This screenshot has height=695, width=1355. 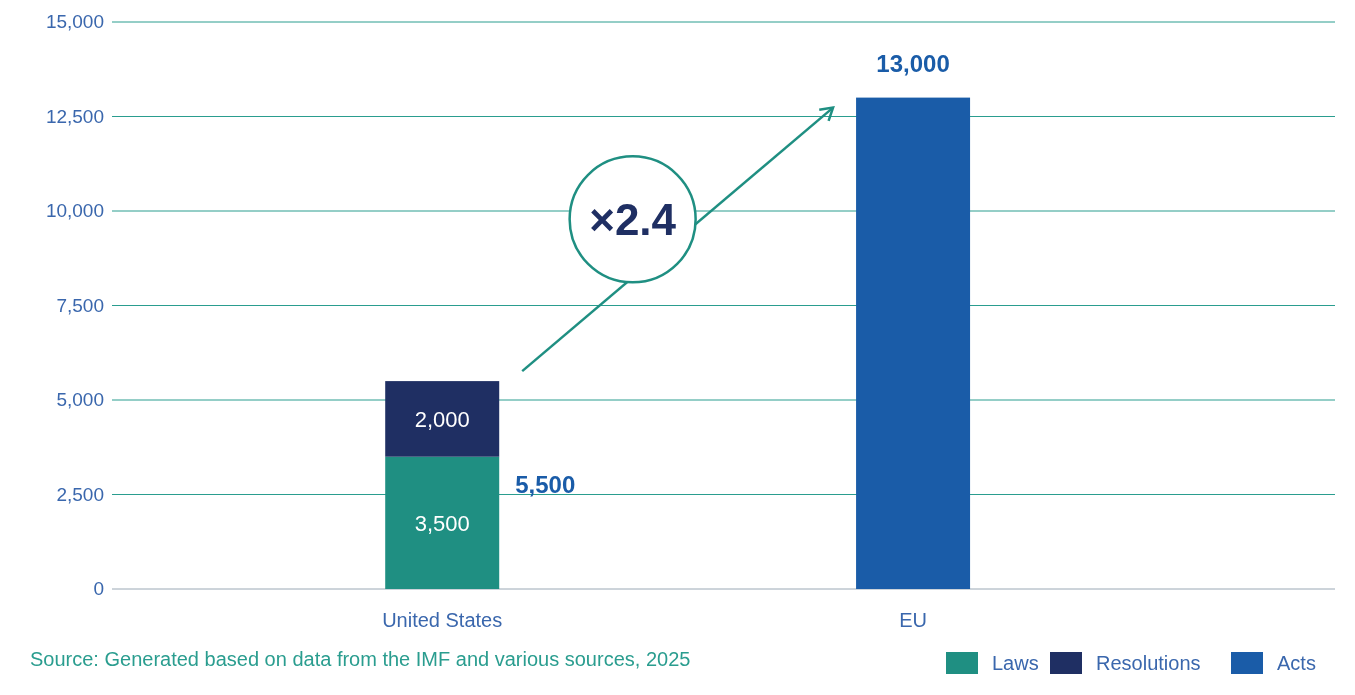 I want to click on y-tick-label: 5,000, so click(x=80, y=399).